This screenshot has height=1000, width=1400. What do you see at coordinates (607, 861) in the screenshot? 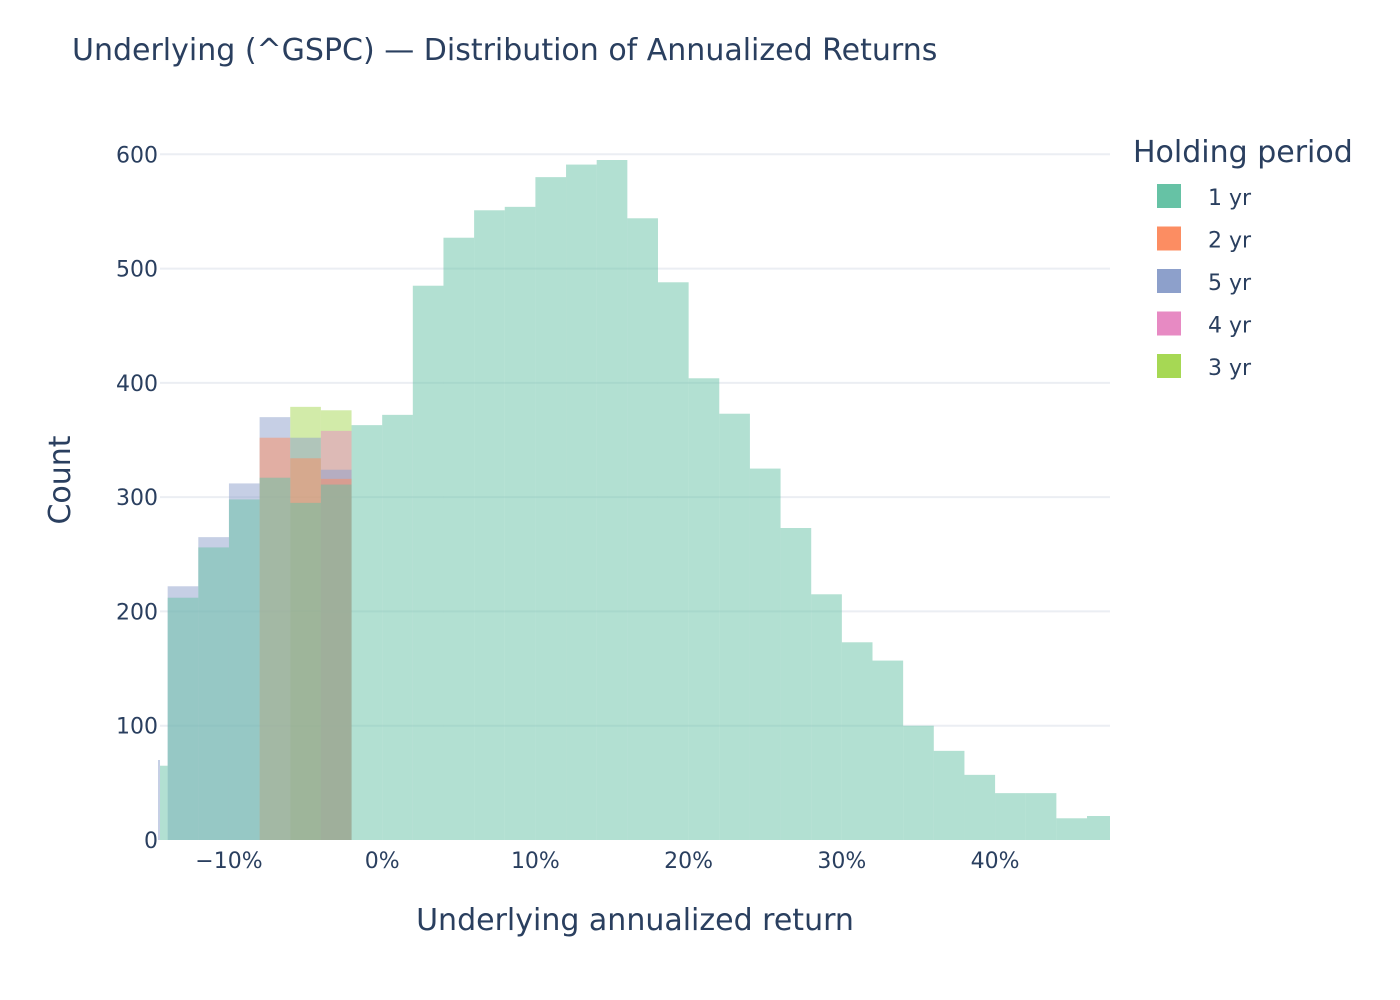
I see `x-axis-ticks: −10% 0% 10% 20% 30% 40%` at bounding box center [607, 861].